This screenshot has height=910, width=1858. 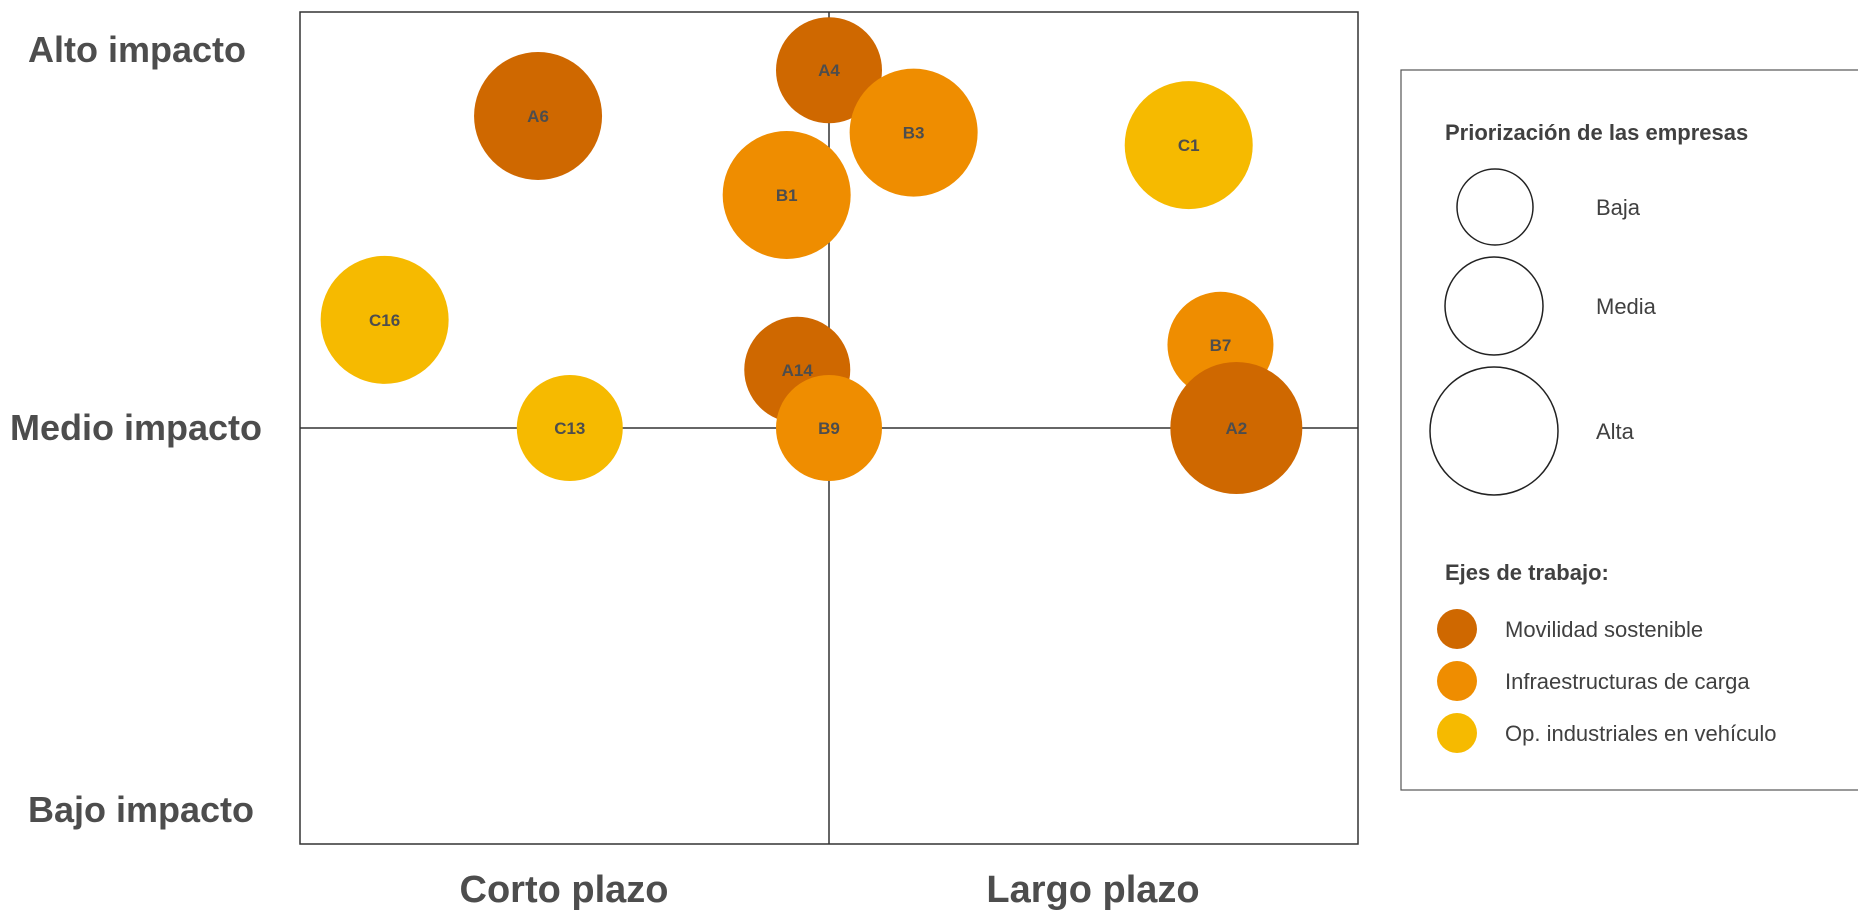 I want to click on legend-color-label-movilidad: Movilidad sostenible, so click(x=1604, y=629).